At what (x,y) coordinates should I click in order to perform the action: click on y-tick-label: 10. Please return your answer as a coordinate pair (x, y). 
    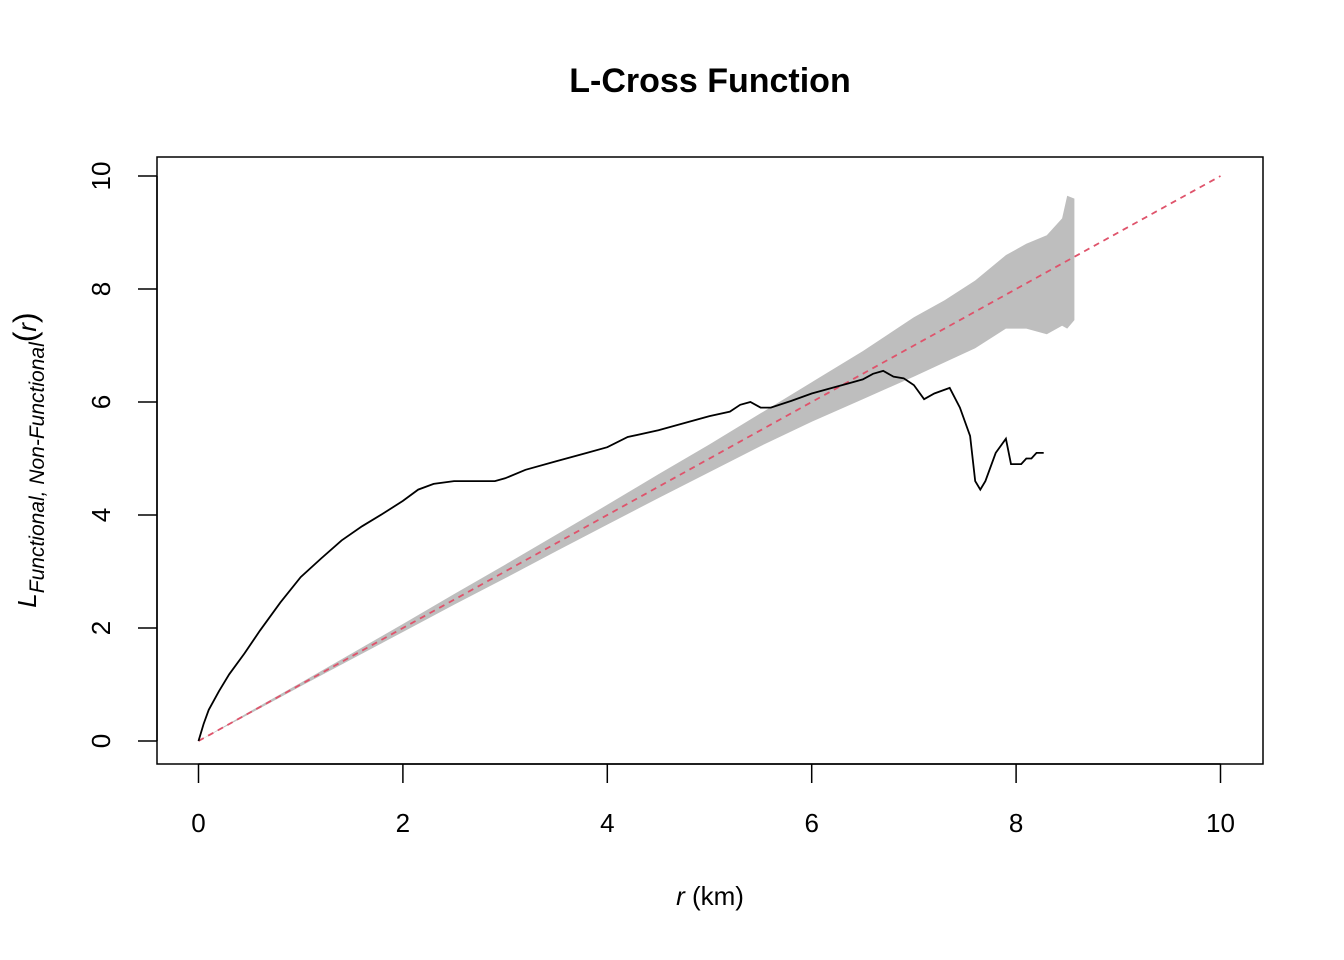
    Looking at the image, I should click on (101, 176).